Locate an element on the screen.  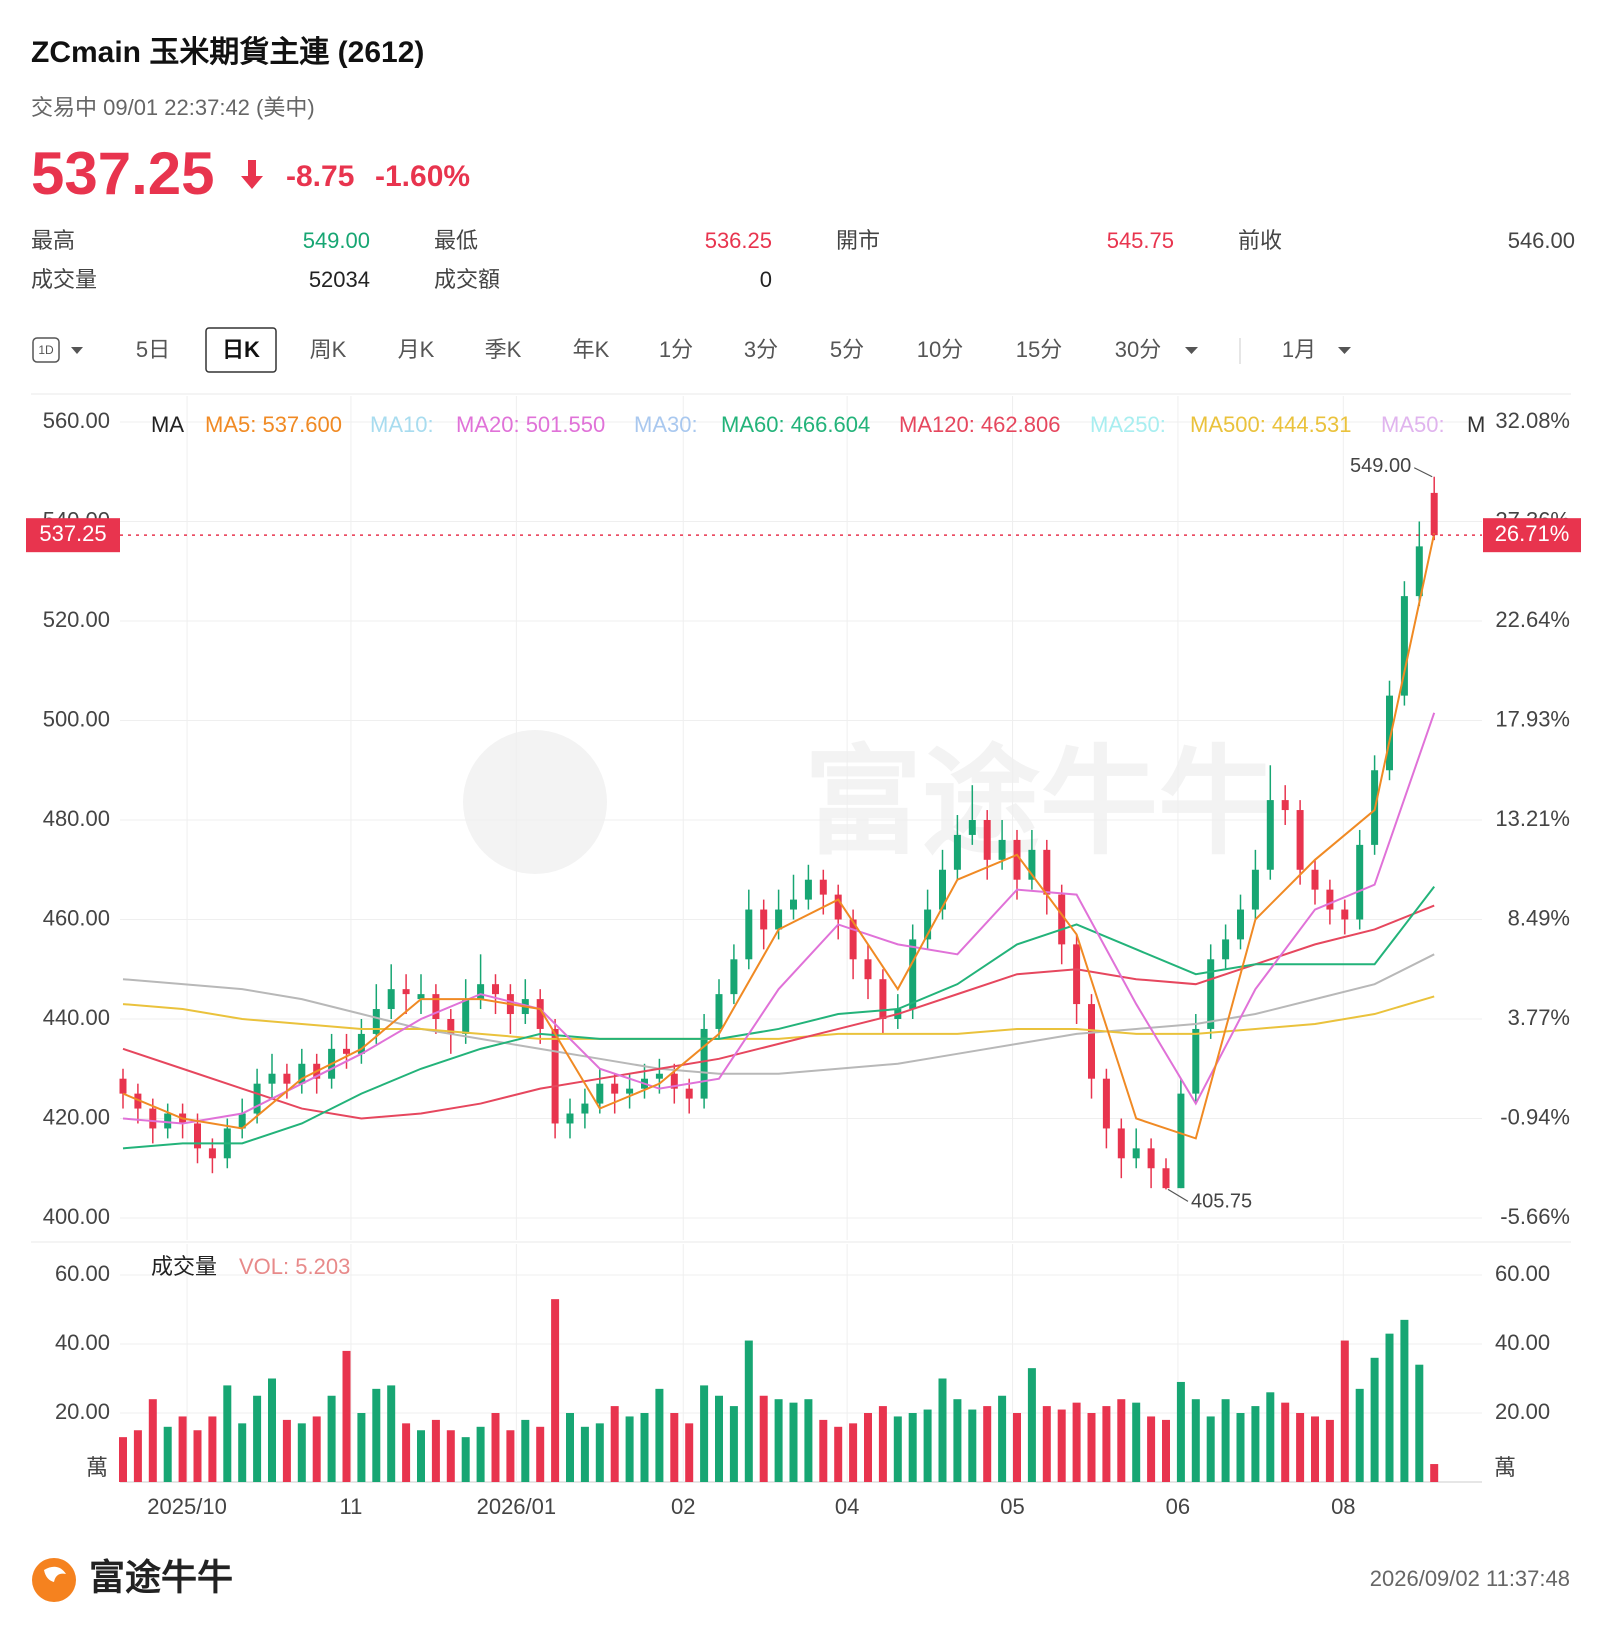
y2-tick-label: 13.21% is located at coordinates (1532, 818).